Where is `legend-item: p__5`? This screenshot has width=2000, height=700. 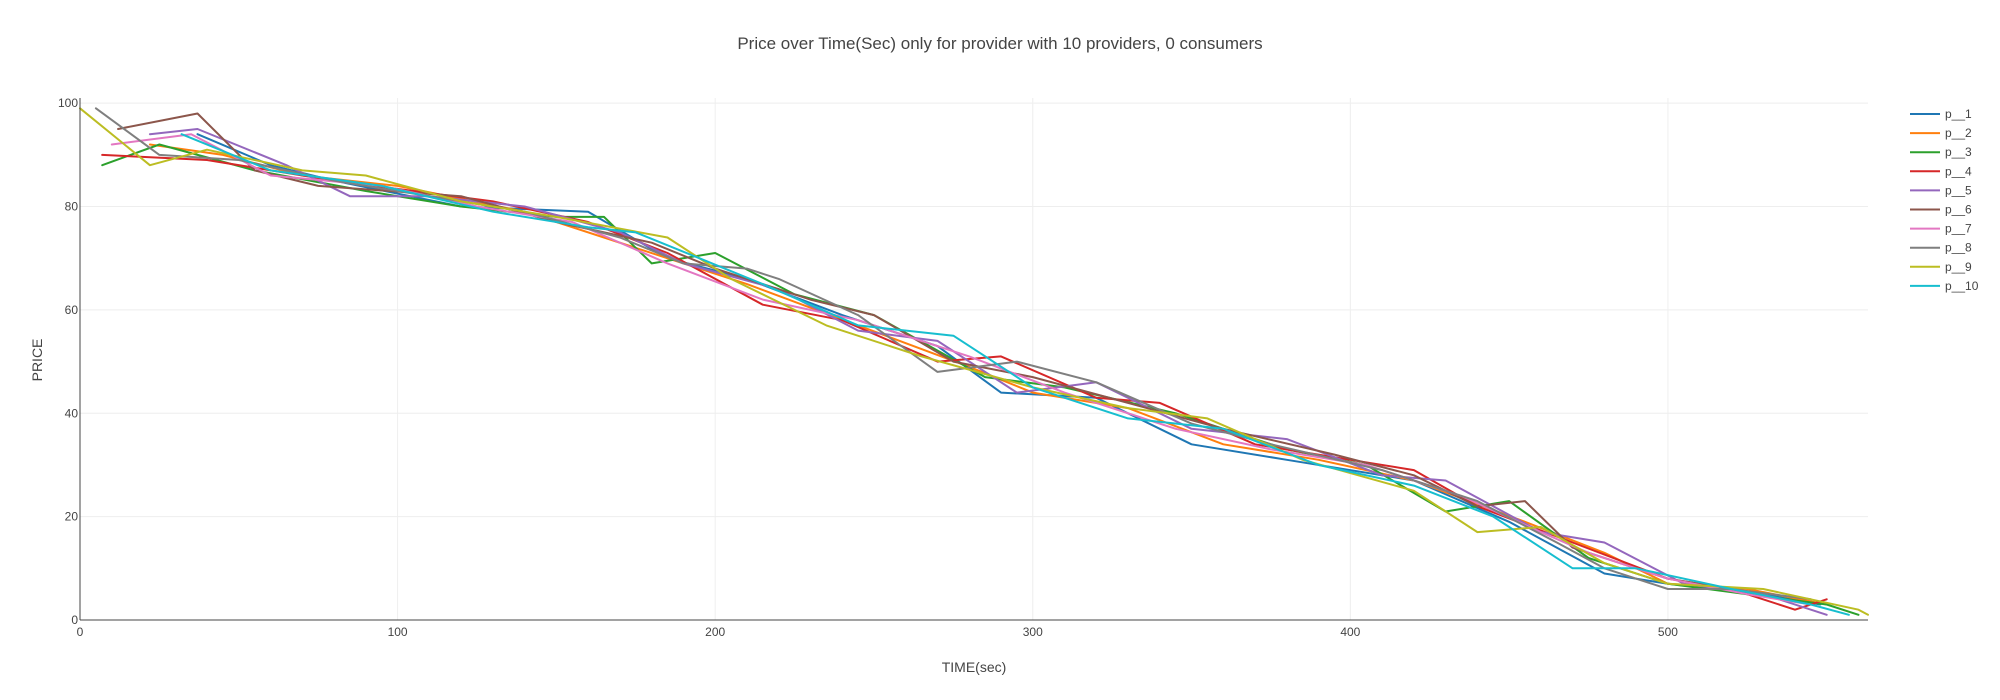 legend-item: p__5 is located at coordinates (1941, 190).